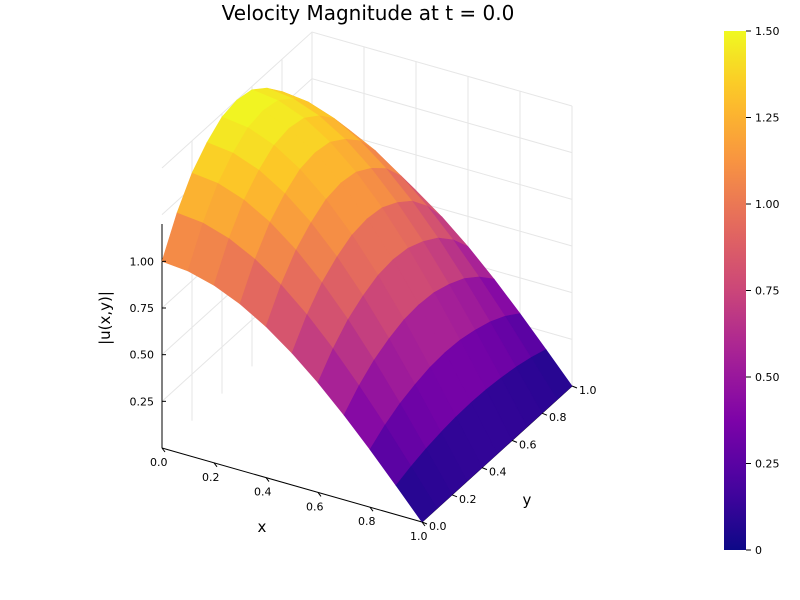  What do you see at coordinates (416, 494) in the screenshot?
I see `surface-patch` at bounding box center [416, 494].